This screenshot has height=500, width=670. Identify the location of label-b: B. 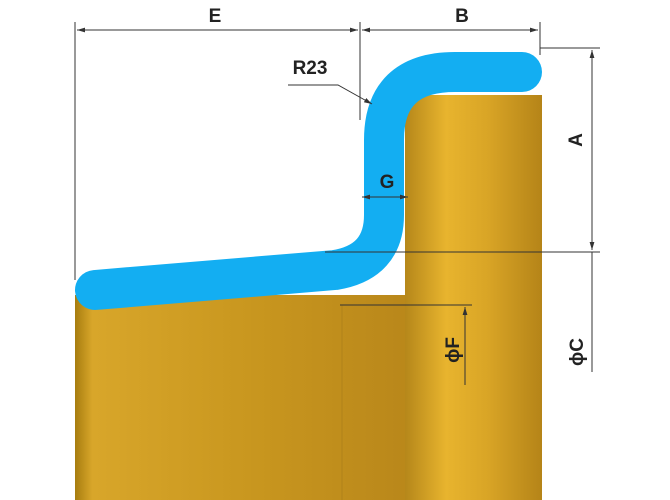
(462, 16).